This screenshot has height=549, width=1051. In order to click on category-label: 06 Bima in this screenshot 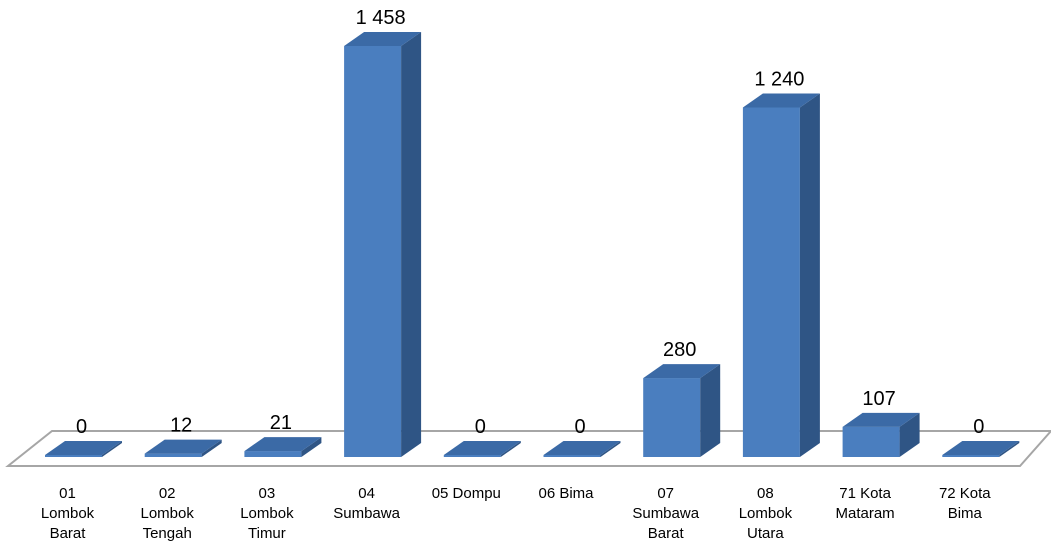, I will do `click(566, 493)`.